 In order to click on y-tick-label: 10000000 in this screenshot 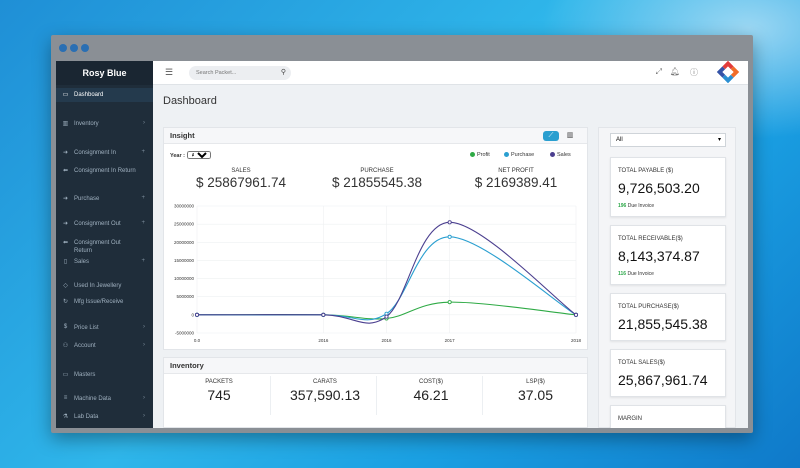, I will do `click(184, 278)`.